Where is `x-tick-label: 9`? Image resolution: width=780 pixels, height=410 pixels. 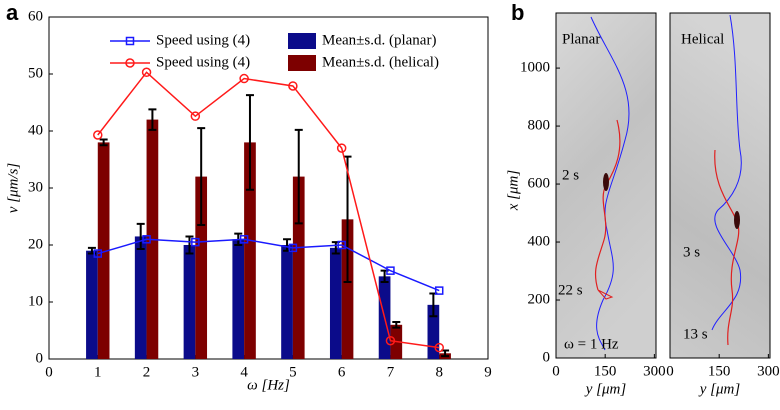 x-tick-label: 9 is located at coordinates (488, 372).